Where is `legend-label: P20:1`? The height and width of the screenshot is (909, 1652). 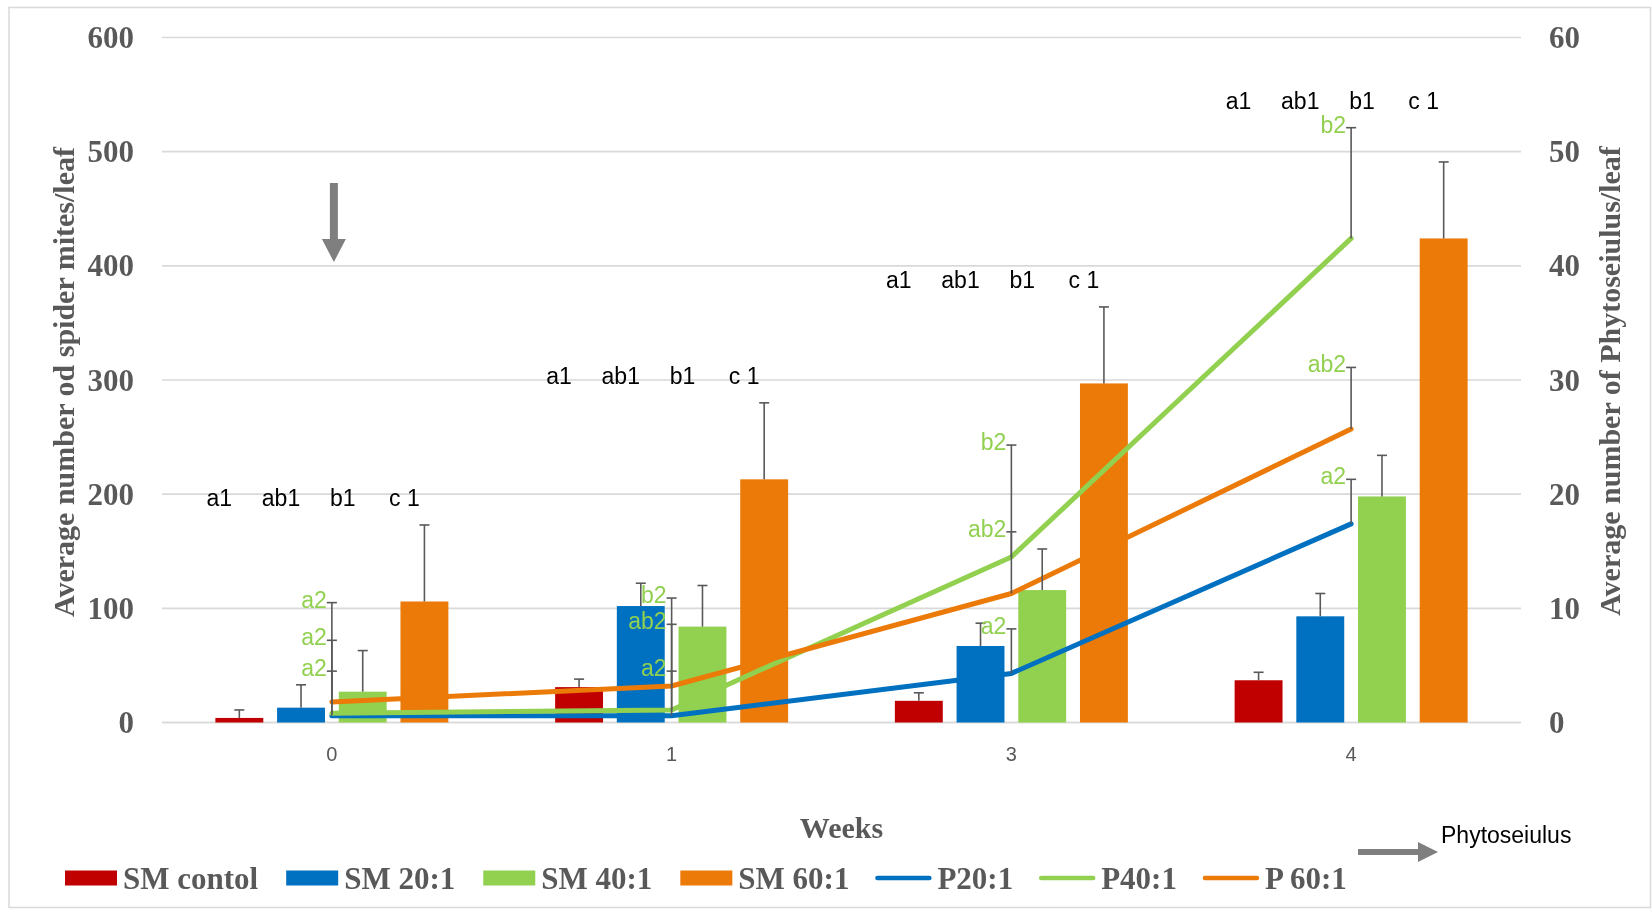
legend-label: P20:1 is located at coordinates (975, 878).